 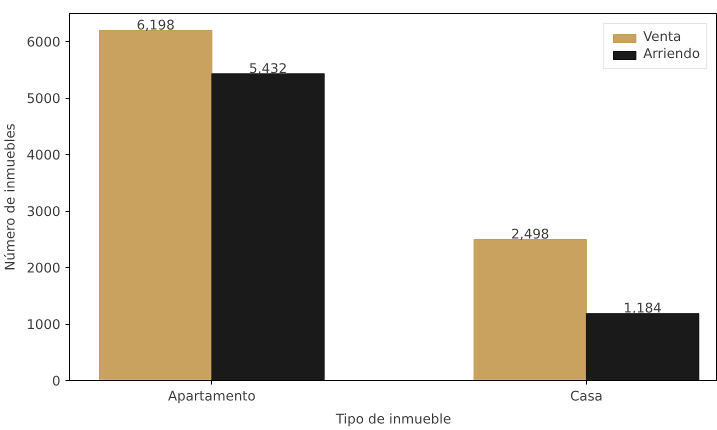 I want to click on y-tick-label: 5000, so click(x=43, y=100).